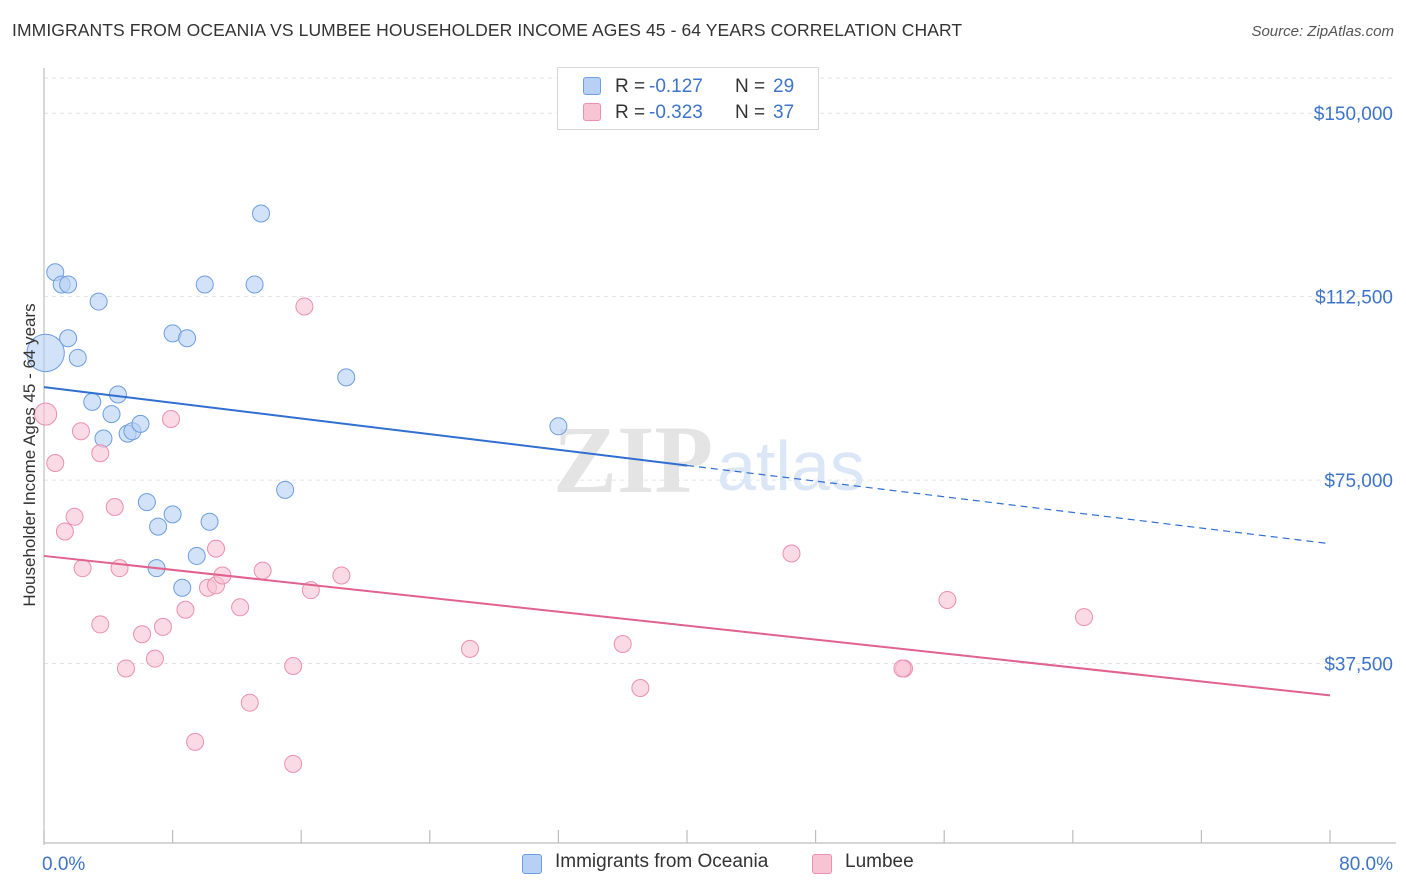 The image size is (1406, 892). Describe the element at coordinates (688, 98) in the screenshot. I see `stats-legend: R = -0.127 N = 29 R = -0.323 N = 37` at that location.